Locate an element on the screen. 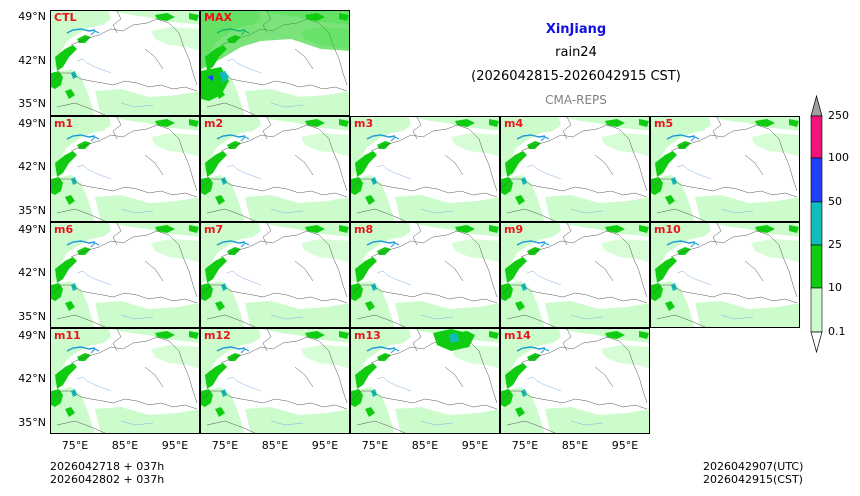 The image size is (860, 496). variable-title: rain24 is located at coordinates (576, 52).